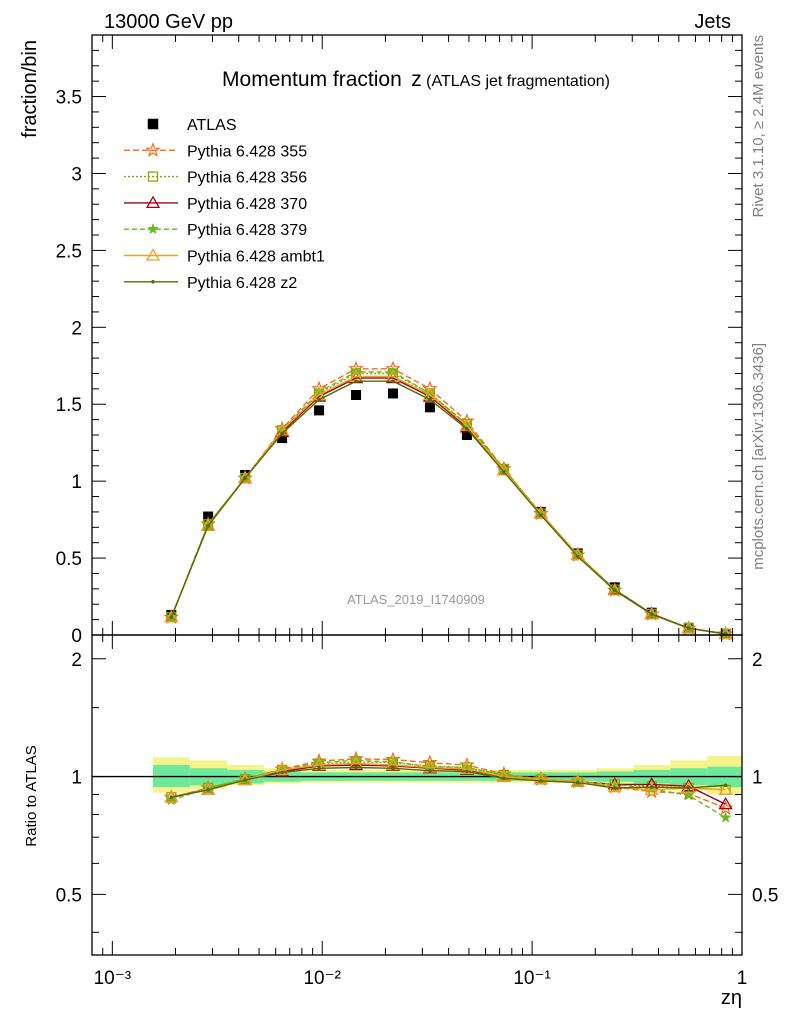 Image resolution: width=786 pixels, height=1024 pixels. Describe the element at coordinates (31, 795) in the screenshot. I see `ratio-ylabel: Ratio to ATLAS` at that location.